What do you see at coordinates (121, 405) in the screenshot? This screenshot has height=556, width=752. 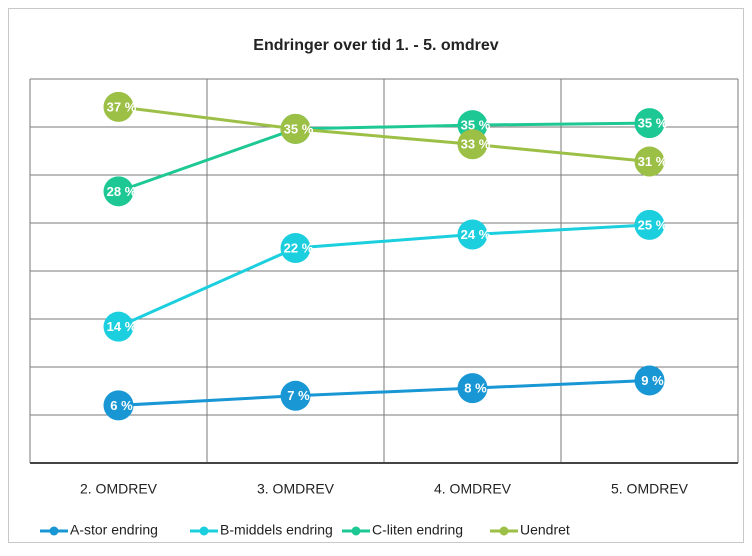 I see `data-label: 6 %` at bounding box center [121, 405].